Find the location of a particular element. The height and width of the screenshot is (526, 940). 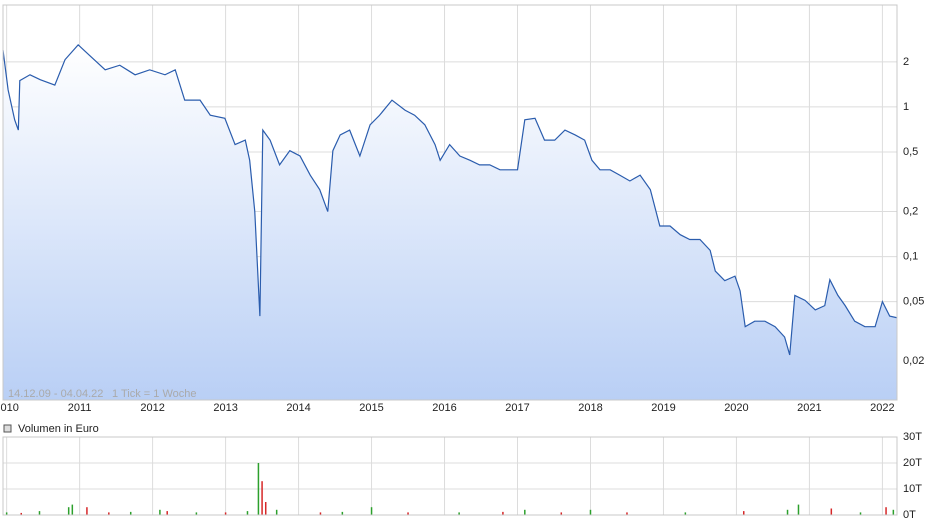

y-tick-label: 2 is located at coordinates (906, 62).